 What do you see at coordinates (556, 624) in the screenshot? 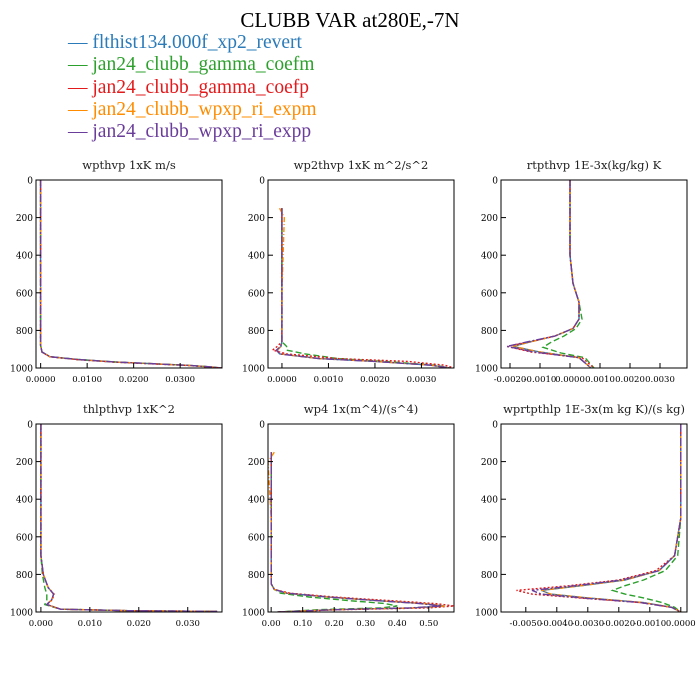
I see `x-tick-label: -0.0040` at bounding box center [556, 624].